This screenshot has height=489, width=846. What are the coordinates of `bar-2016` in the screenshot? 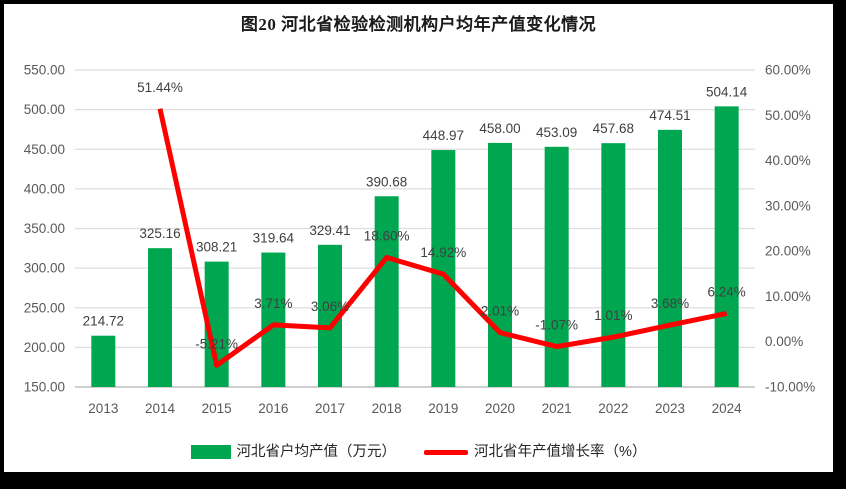 It's located at (273, 319).